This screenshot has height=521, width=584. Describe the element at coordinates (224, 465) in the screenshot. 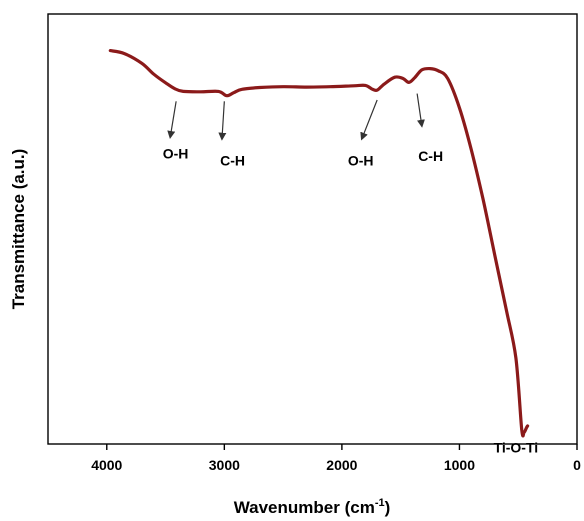

I see `x-tick-label: 3000` at that location.